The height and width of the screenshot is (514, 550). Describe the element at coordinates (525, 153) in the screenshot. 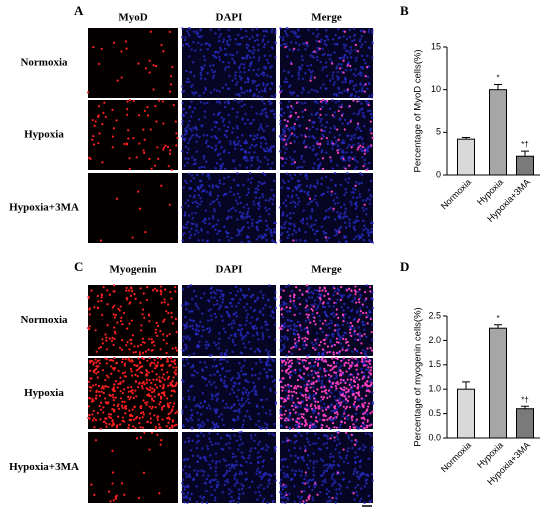

I see `error-bar` at that location.